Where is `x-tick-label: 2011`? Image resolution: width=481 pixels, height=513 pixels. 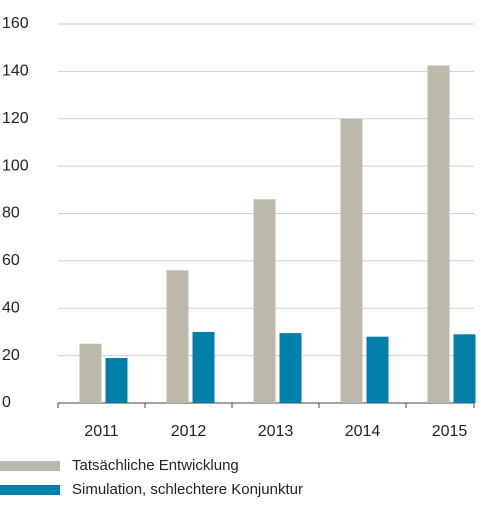 x-tick-label: 2011 is located at coordinates (101, 431).